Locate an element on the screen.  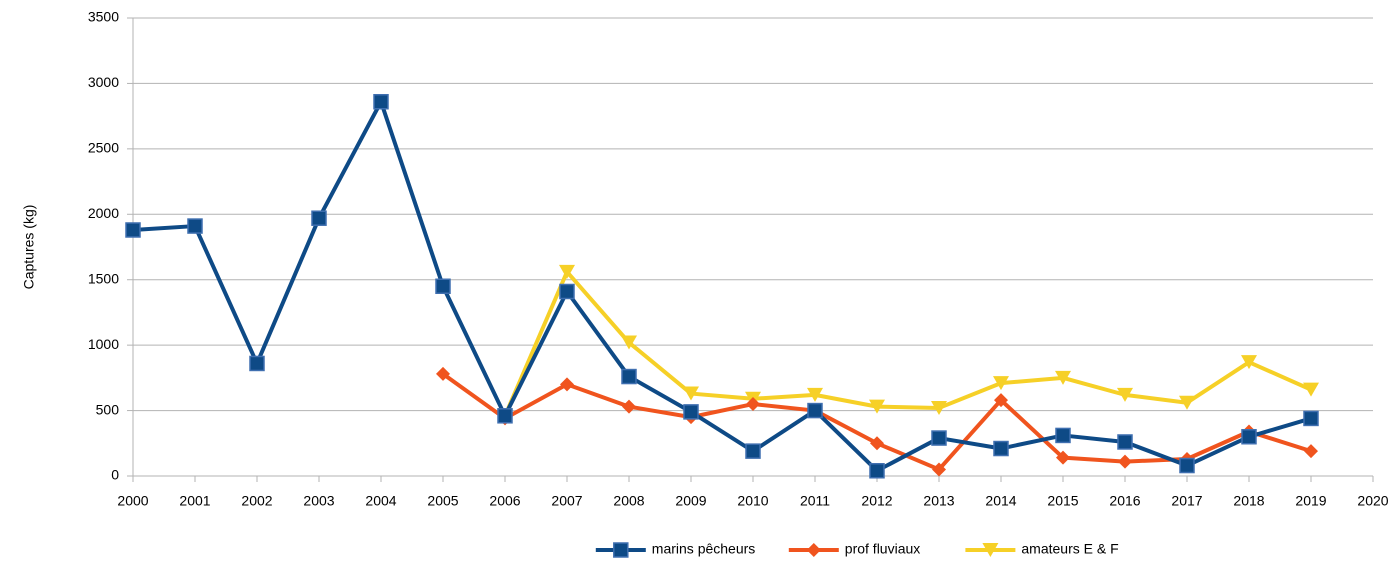
legend-label: marins pêcheurs is located at coordinates (704, 549).